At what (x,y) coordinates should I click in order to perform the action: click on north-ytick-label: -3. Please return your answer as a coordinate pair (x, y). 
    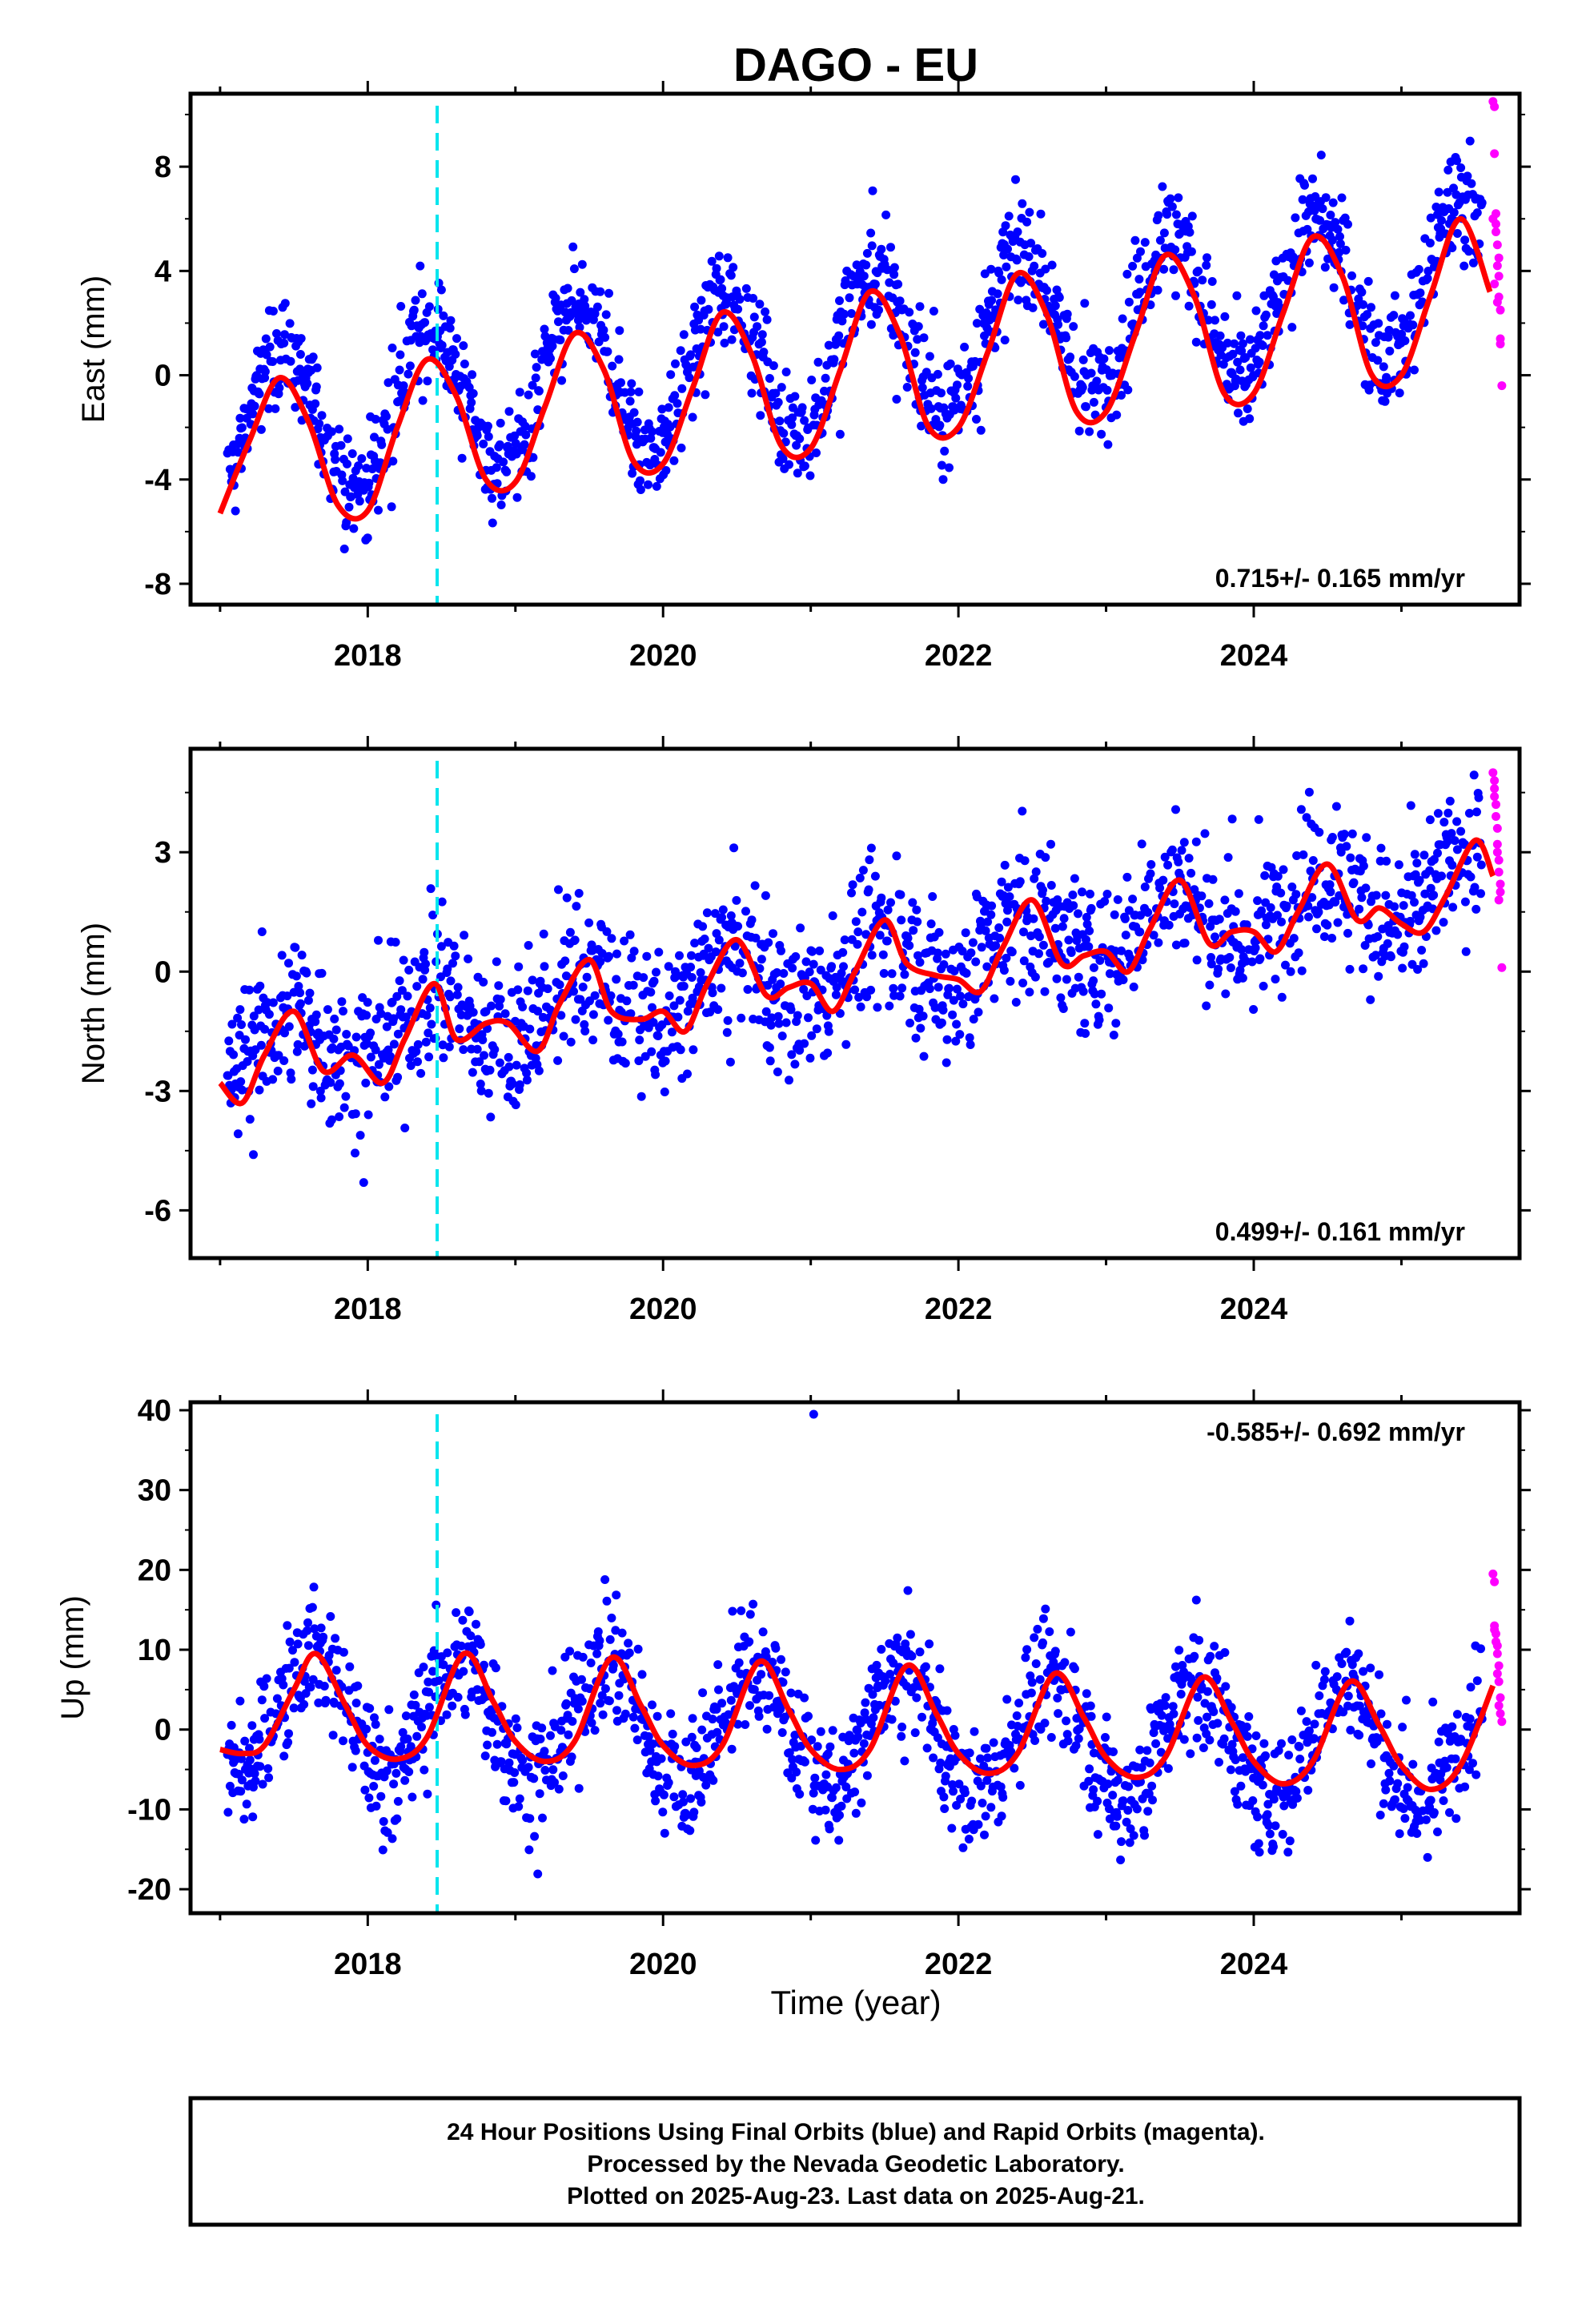
    Looking at the image, I should click on (157, 1092).